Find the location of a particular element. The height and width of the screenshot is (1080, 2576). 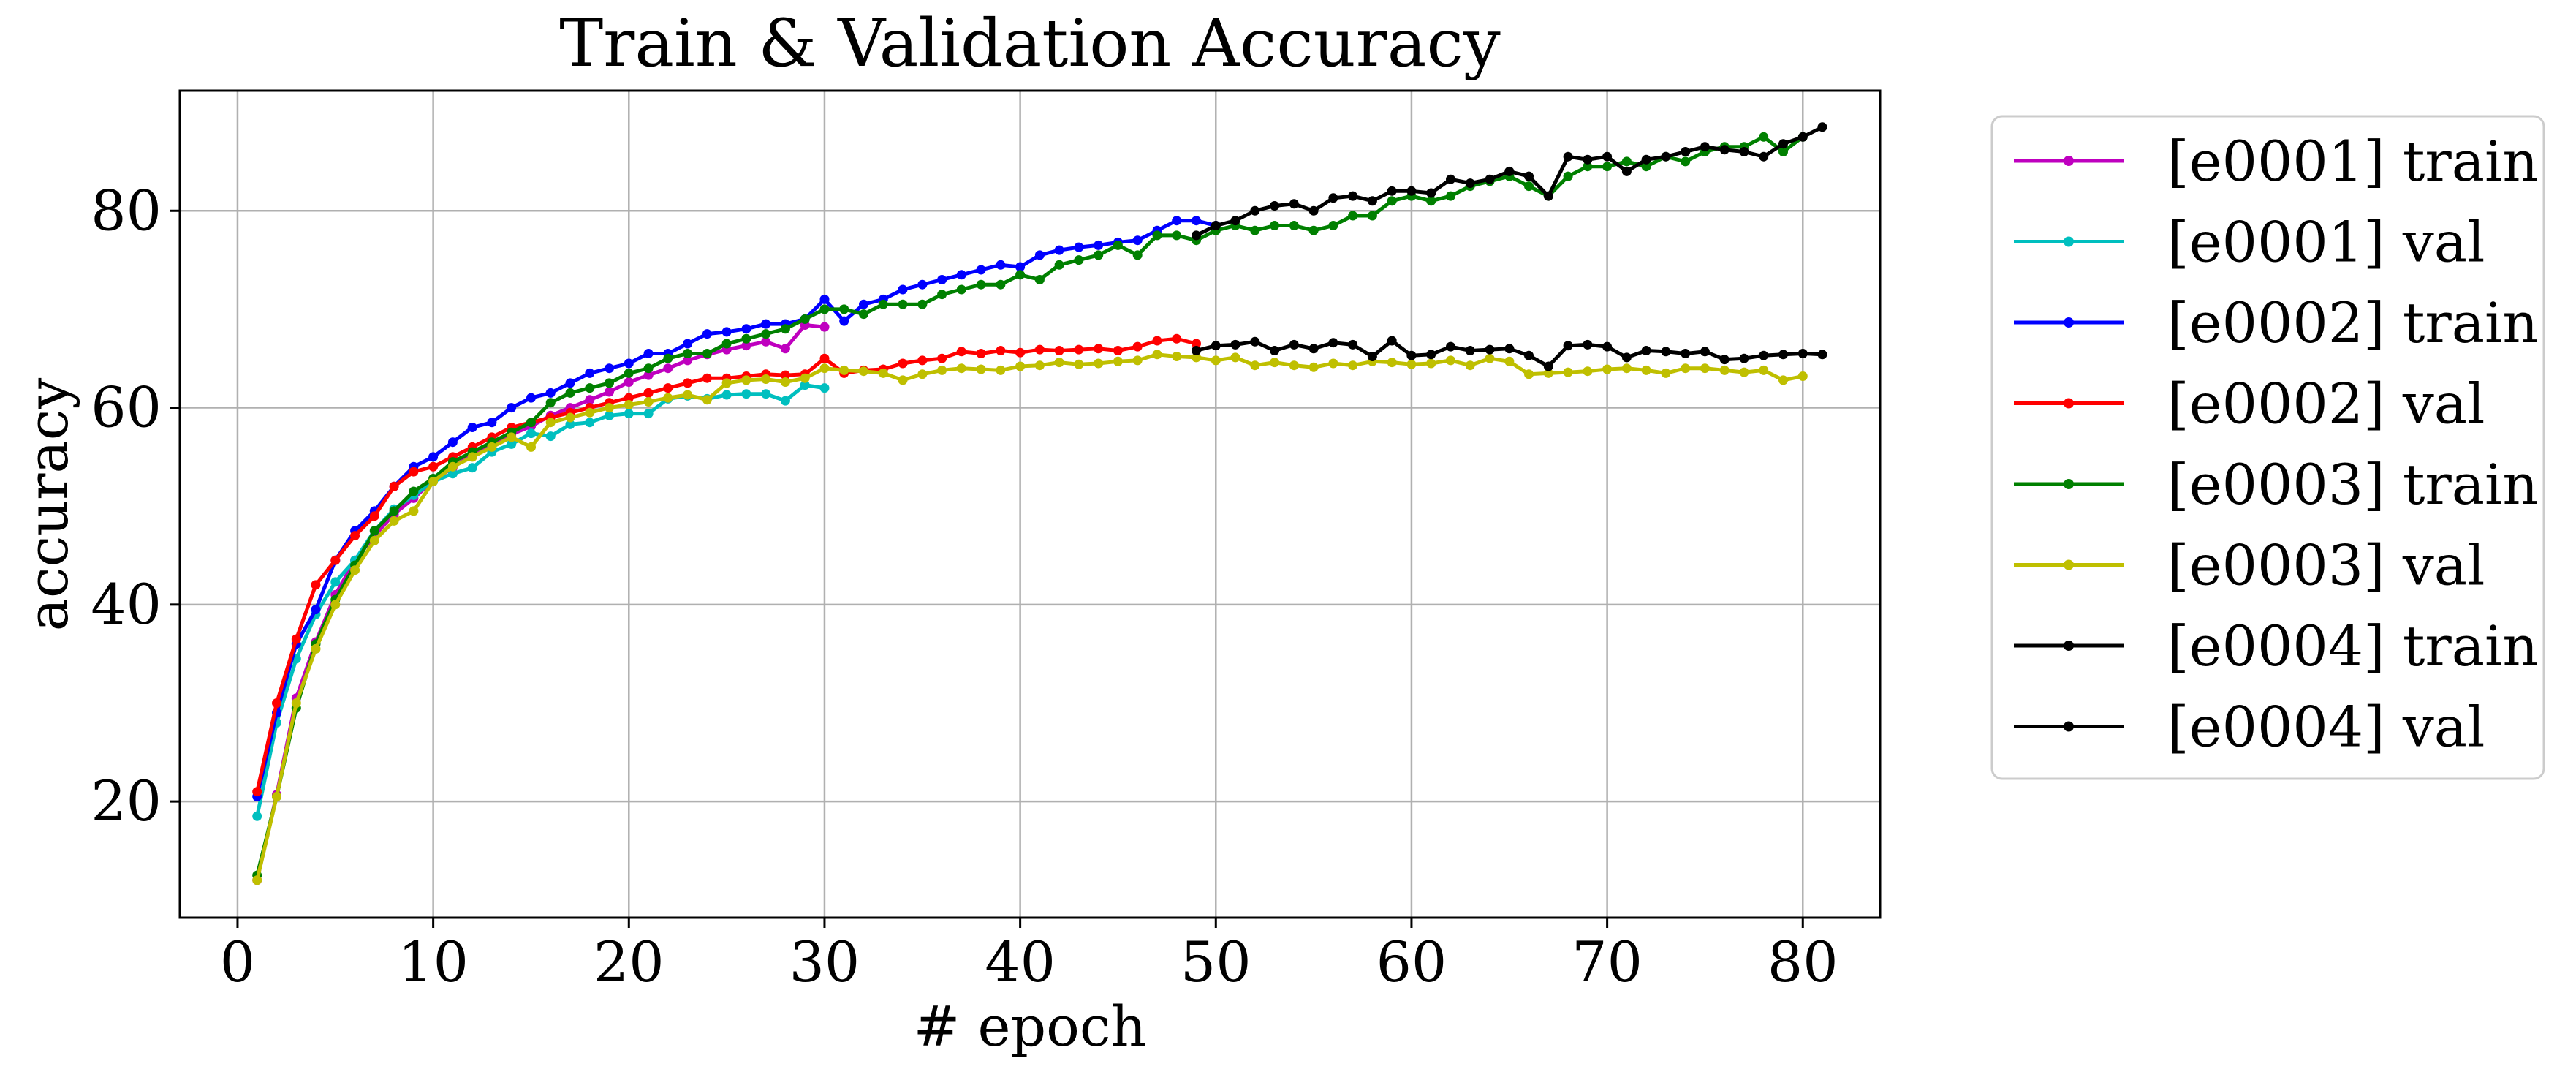

legend-label: [e0004] train is located at coordinates (2352, 646).